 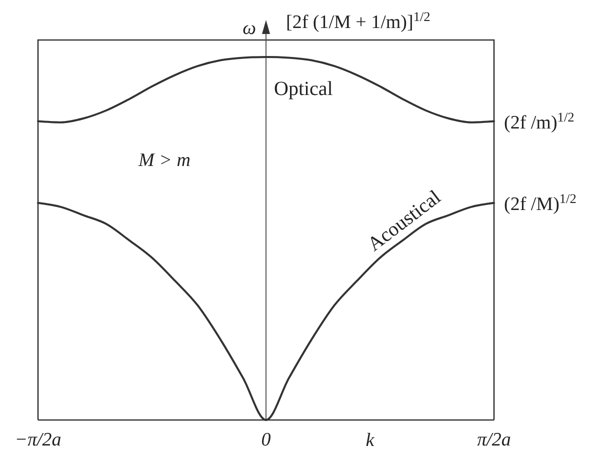 I want to click on annotation: (2f /m)$^{1/2}$, so click(x=539, y=121).